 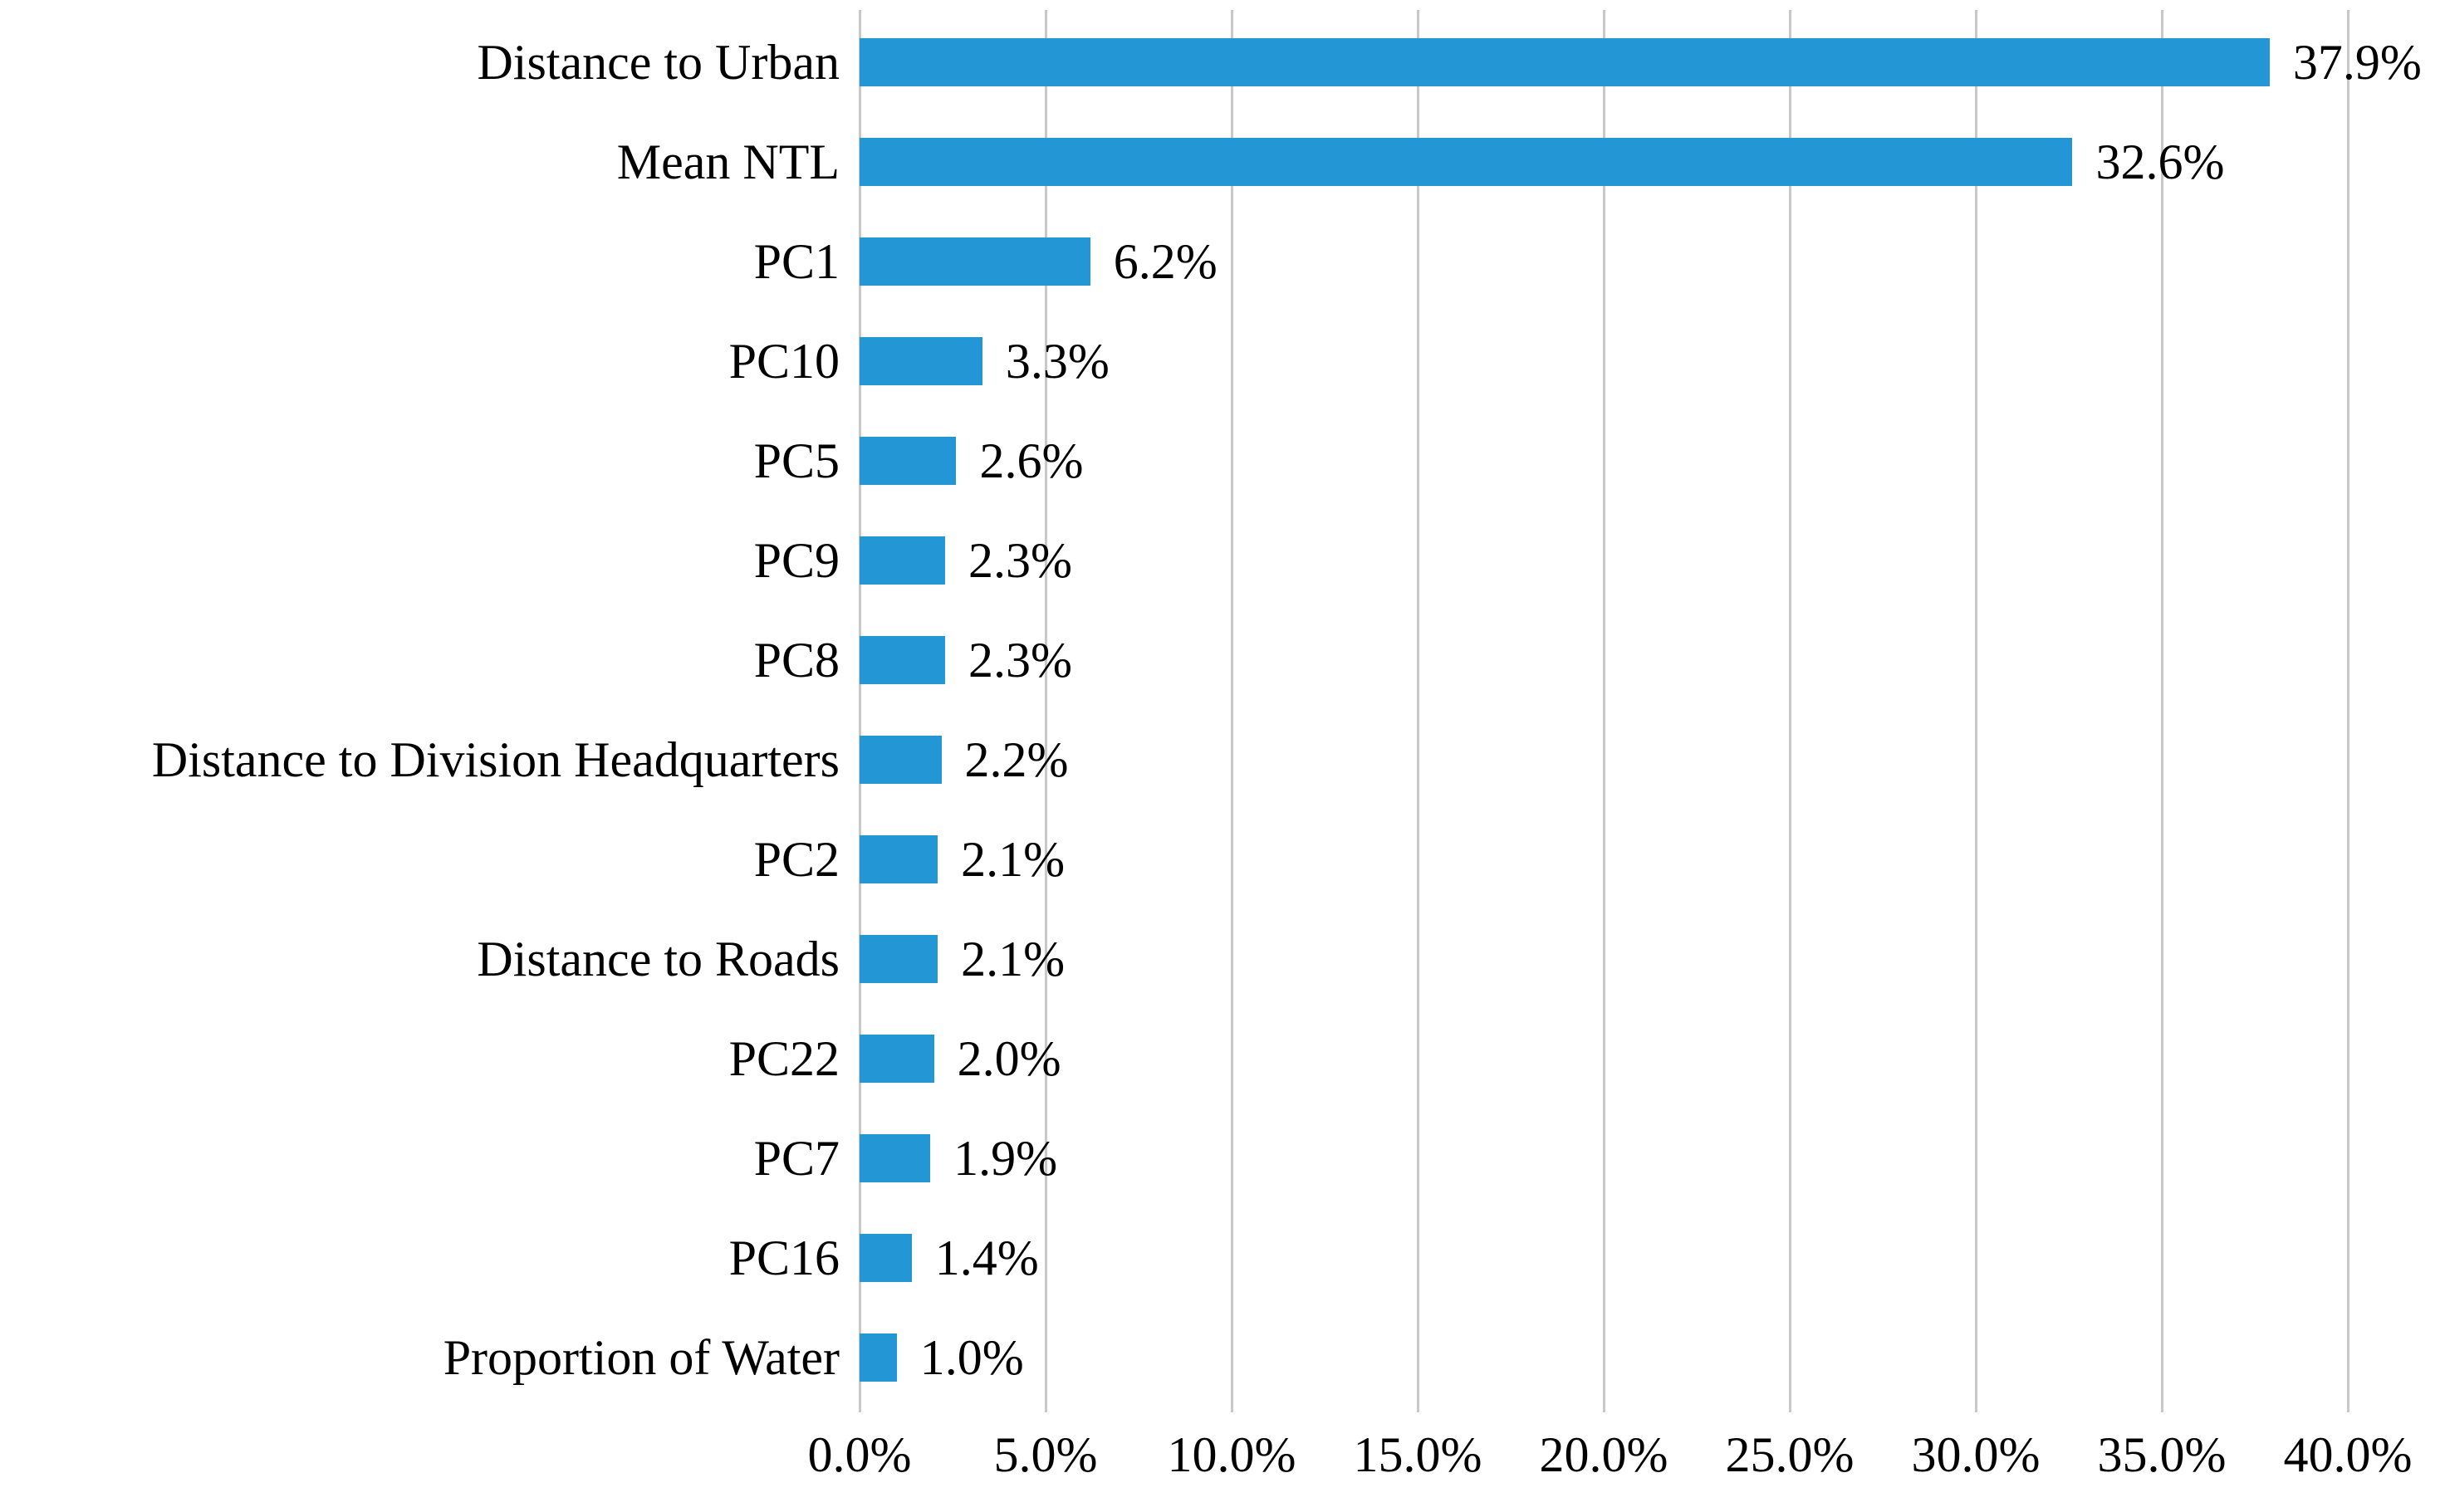 I want to click on bar-track: 2.6%, so click(x=1604, y=461).